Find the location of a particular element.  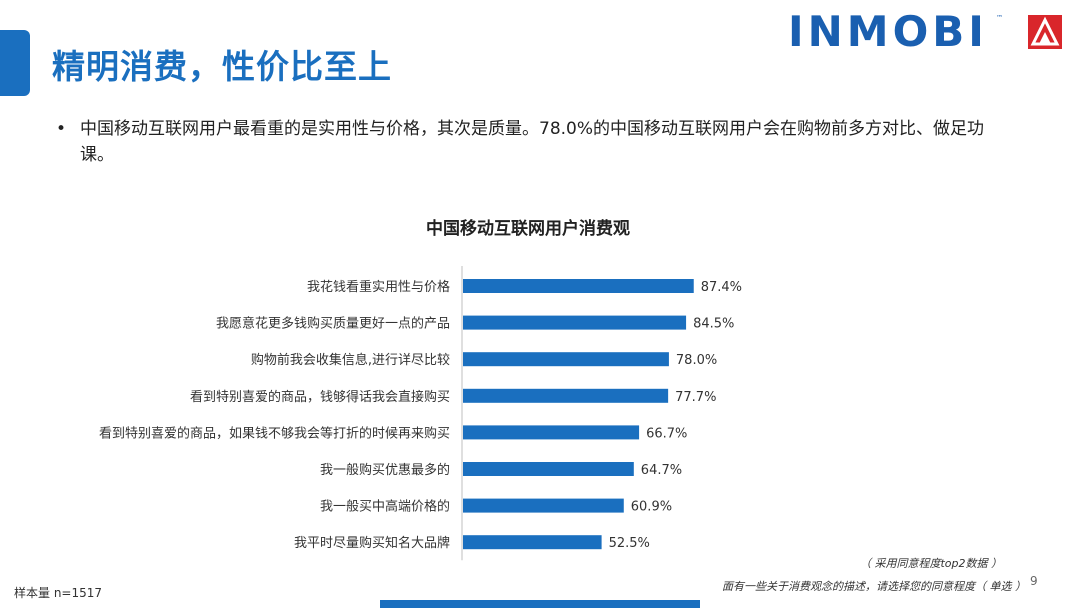

method-note: （ 采用同意程度top2数据 ） is located at coordinates (931, 563).